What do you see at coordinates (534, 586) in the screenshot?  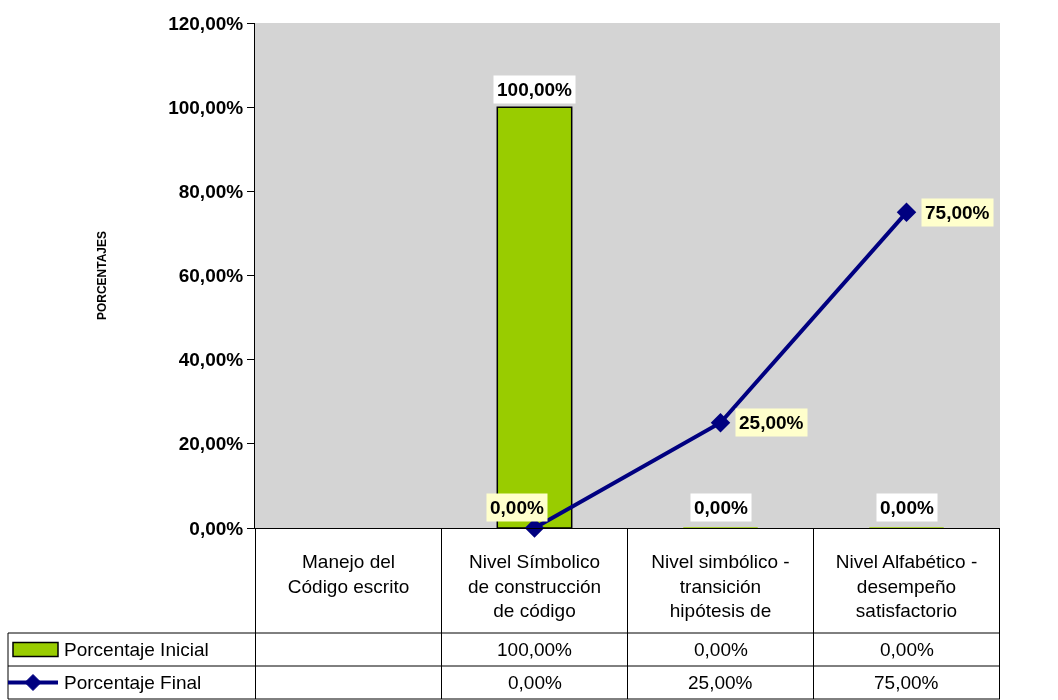 I see `x-tick-label: Nivel Símbolico de construcción de código` at bounding box center [534, 586].